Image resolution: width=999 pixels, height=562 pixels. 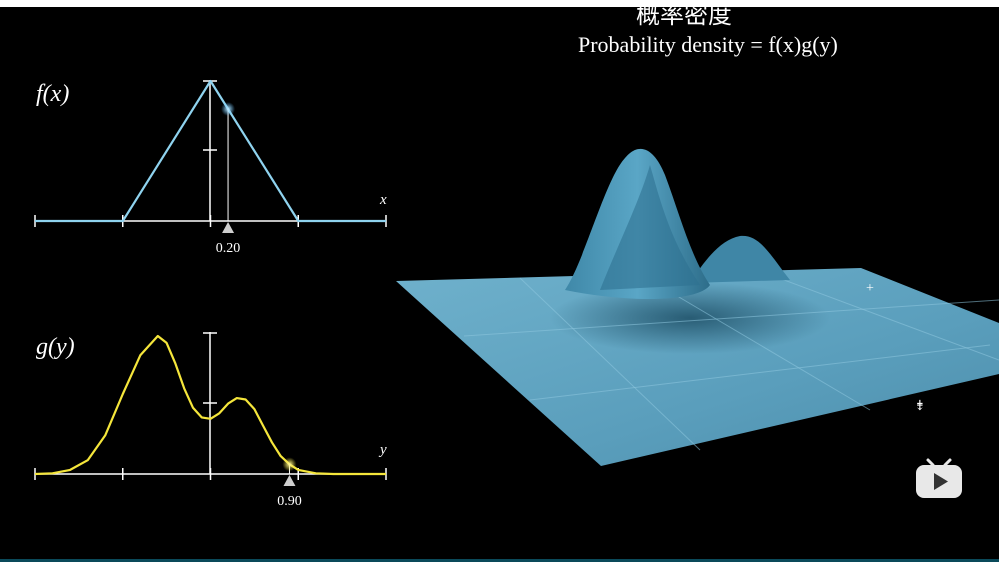 What do you see at coordinates (499, 3) in the screenshot?
I see `top-bar` at bounding box center [499, 3].